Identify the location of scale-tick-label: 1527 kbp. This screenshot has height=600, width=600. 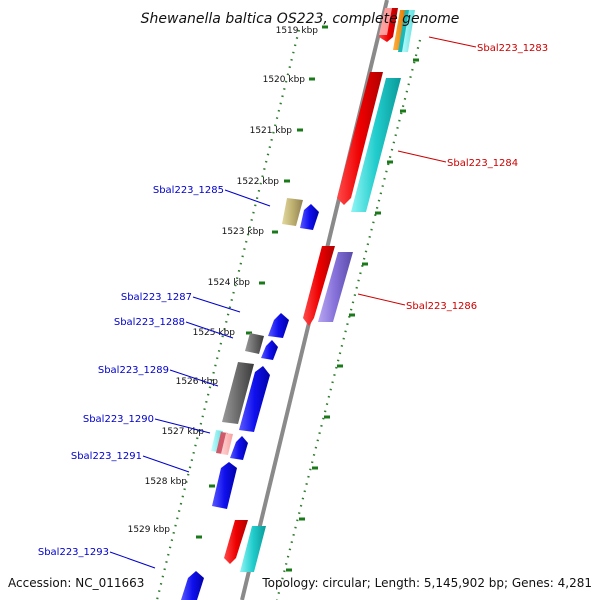
(183, 432).